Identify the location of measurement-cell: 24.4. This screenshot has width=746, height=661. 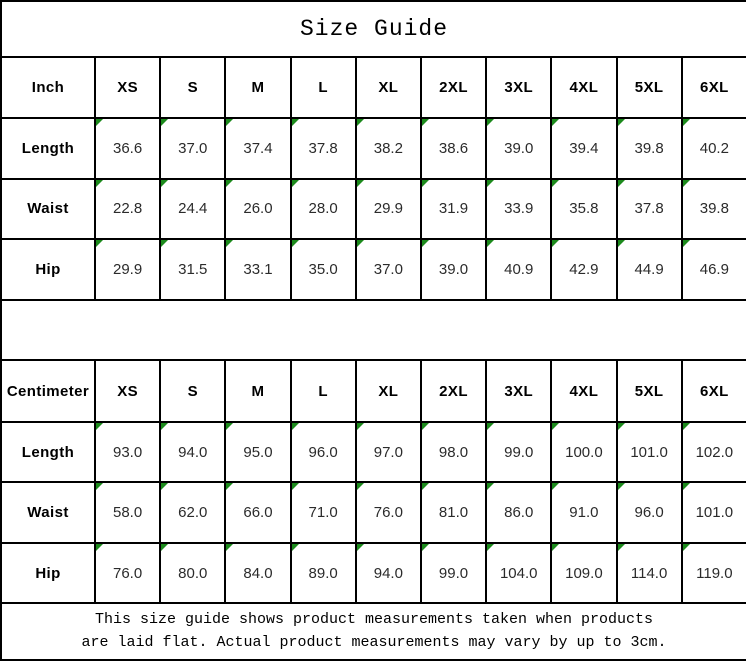
(193, 209).